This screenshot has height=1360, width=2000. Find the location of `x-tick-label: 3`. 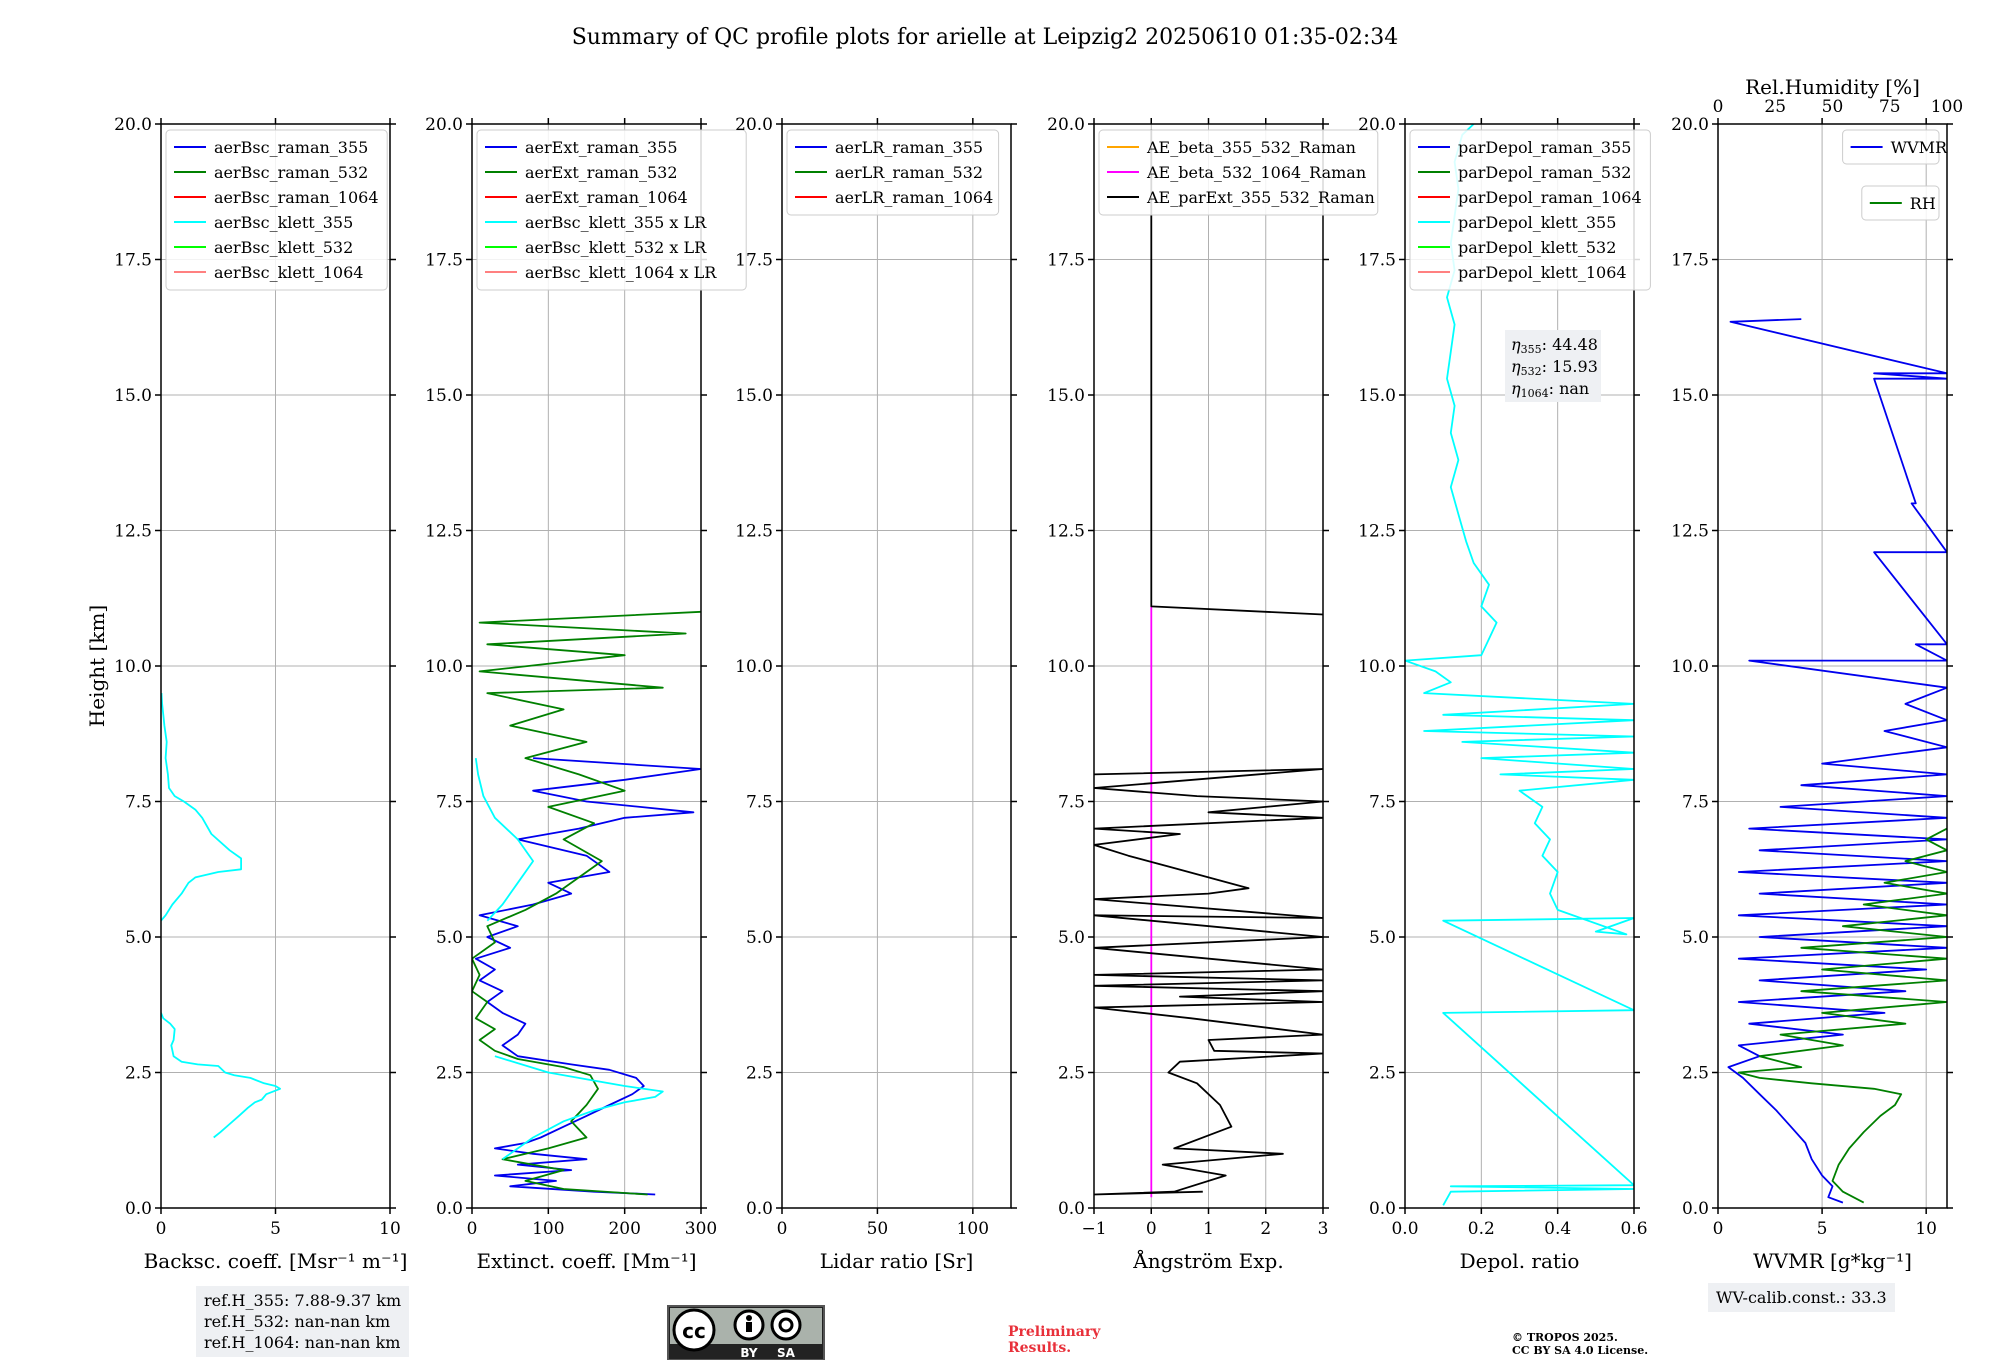

x-tick-label: 3 is located at coordinates (1323, 1229).